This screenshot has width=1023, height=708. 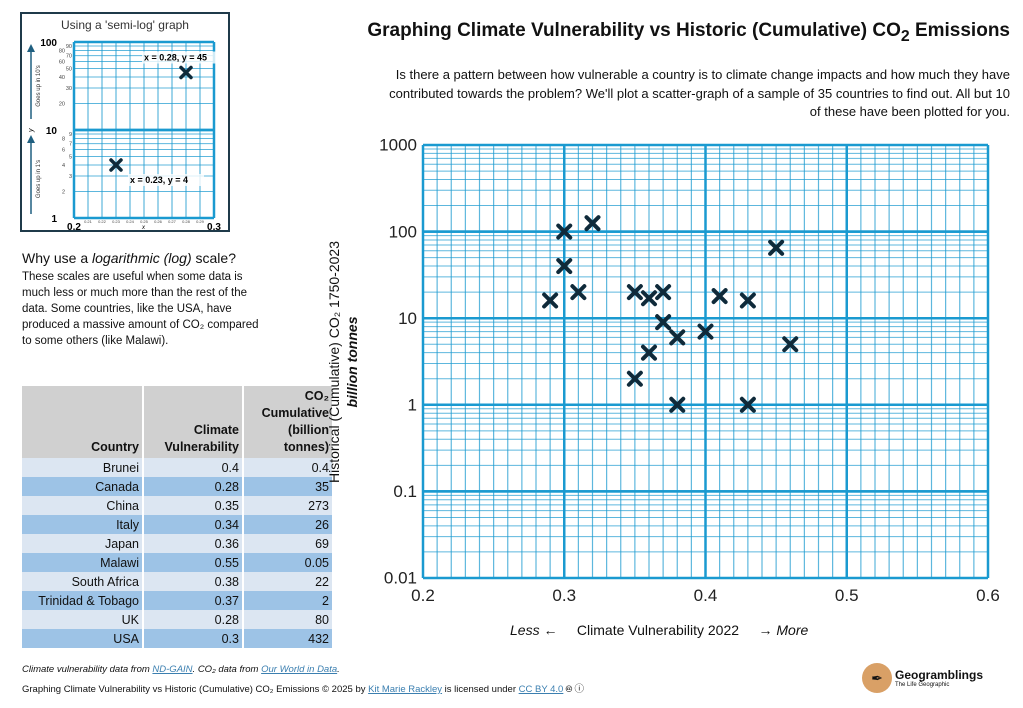 I want to click on table-row: Brunei 0.4 0.4, so click(x=178, y=467).